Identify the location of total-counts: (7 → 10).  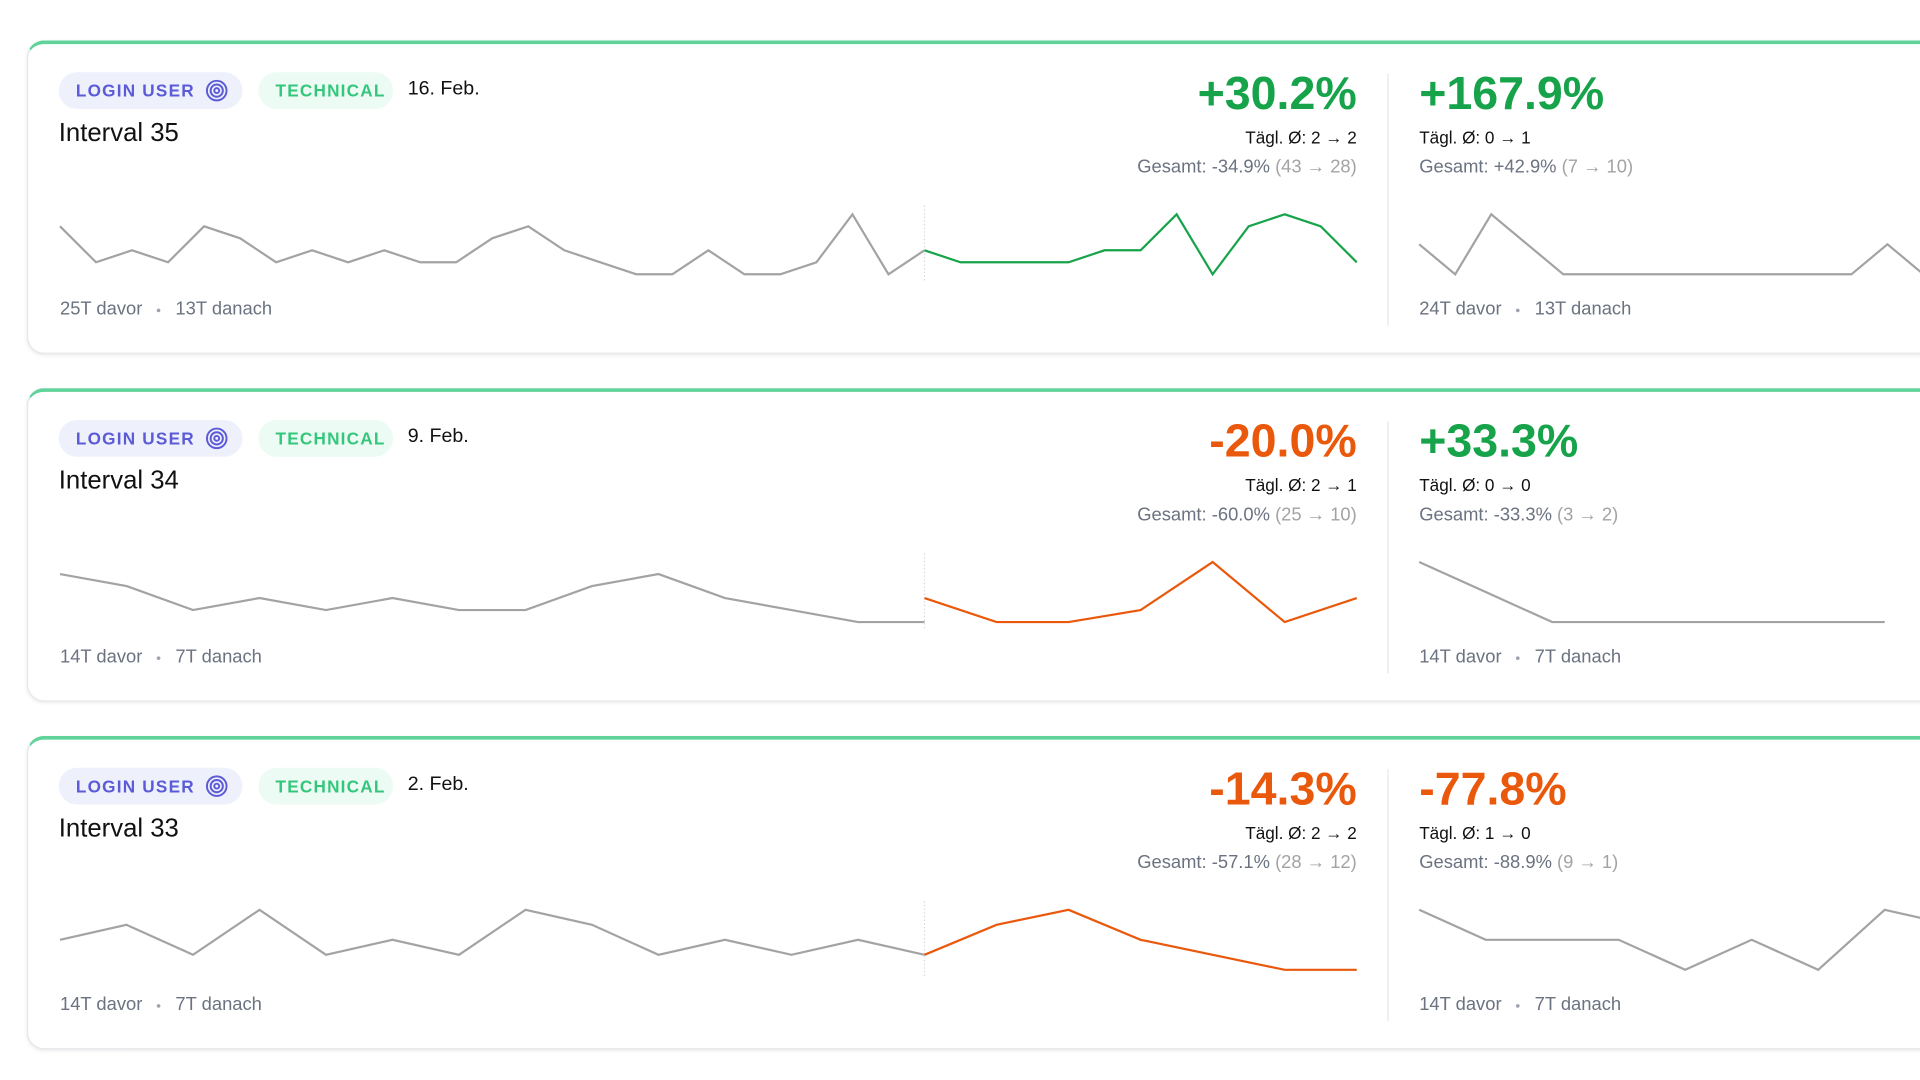
(1597, 167).